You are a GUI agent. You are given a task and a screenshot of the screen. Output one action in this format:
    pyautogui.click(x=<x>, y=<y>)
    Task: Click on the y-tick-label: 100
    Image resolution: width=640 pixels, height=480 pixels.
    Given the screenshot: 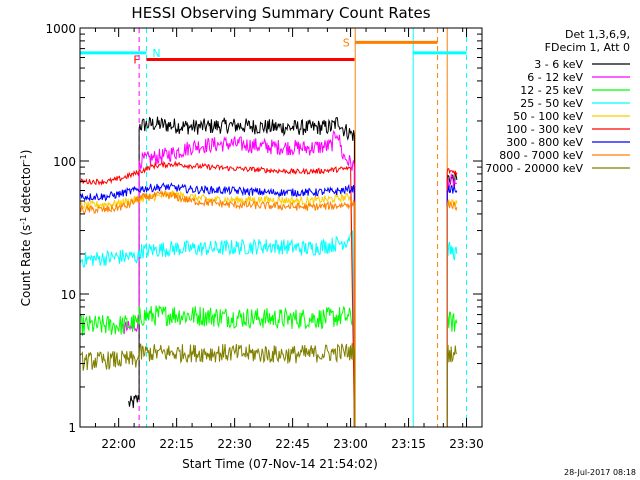 What is the action you would take?
    pyautogui.click(x=64, y=162)
    